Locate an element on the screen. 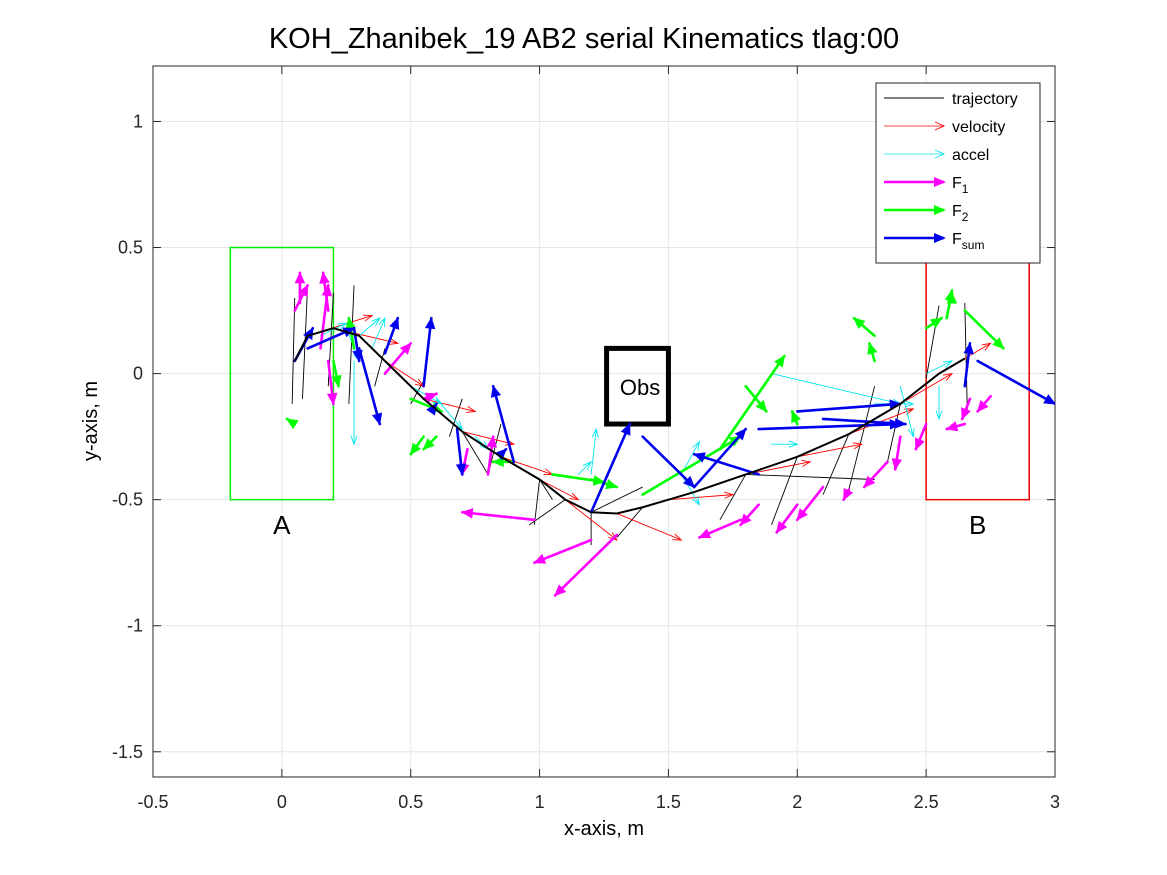 Image resolution: width=1167 pixels, height=875 pixels. region-a-box is located at coordinates (282, 373).